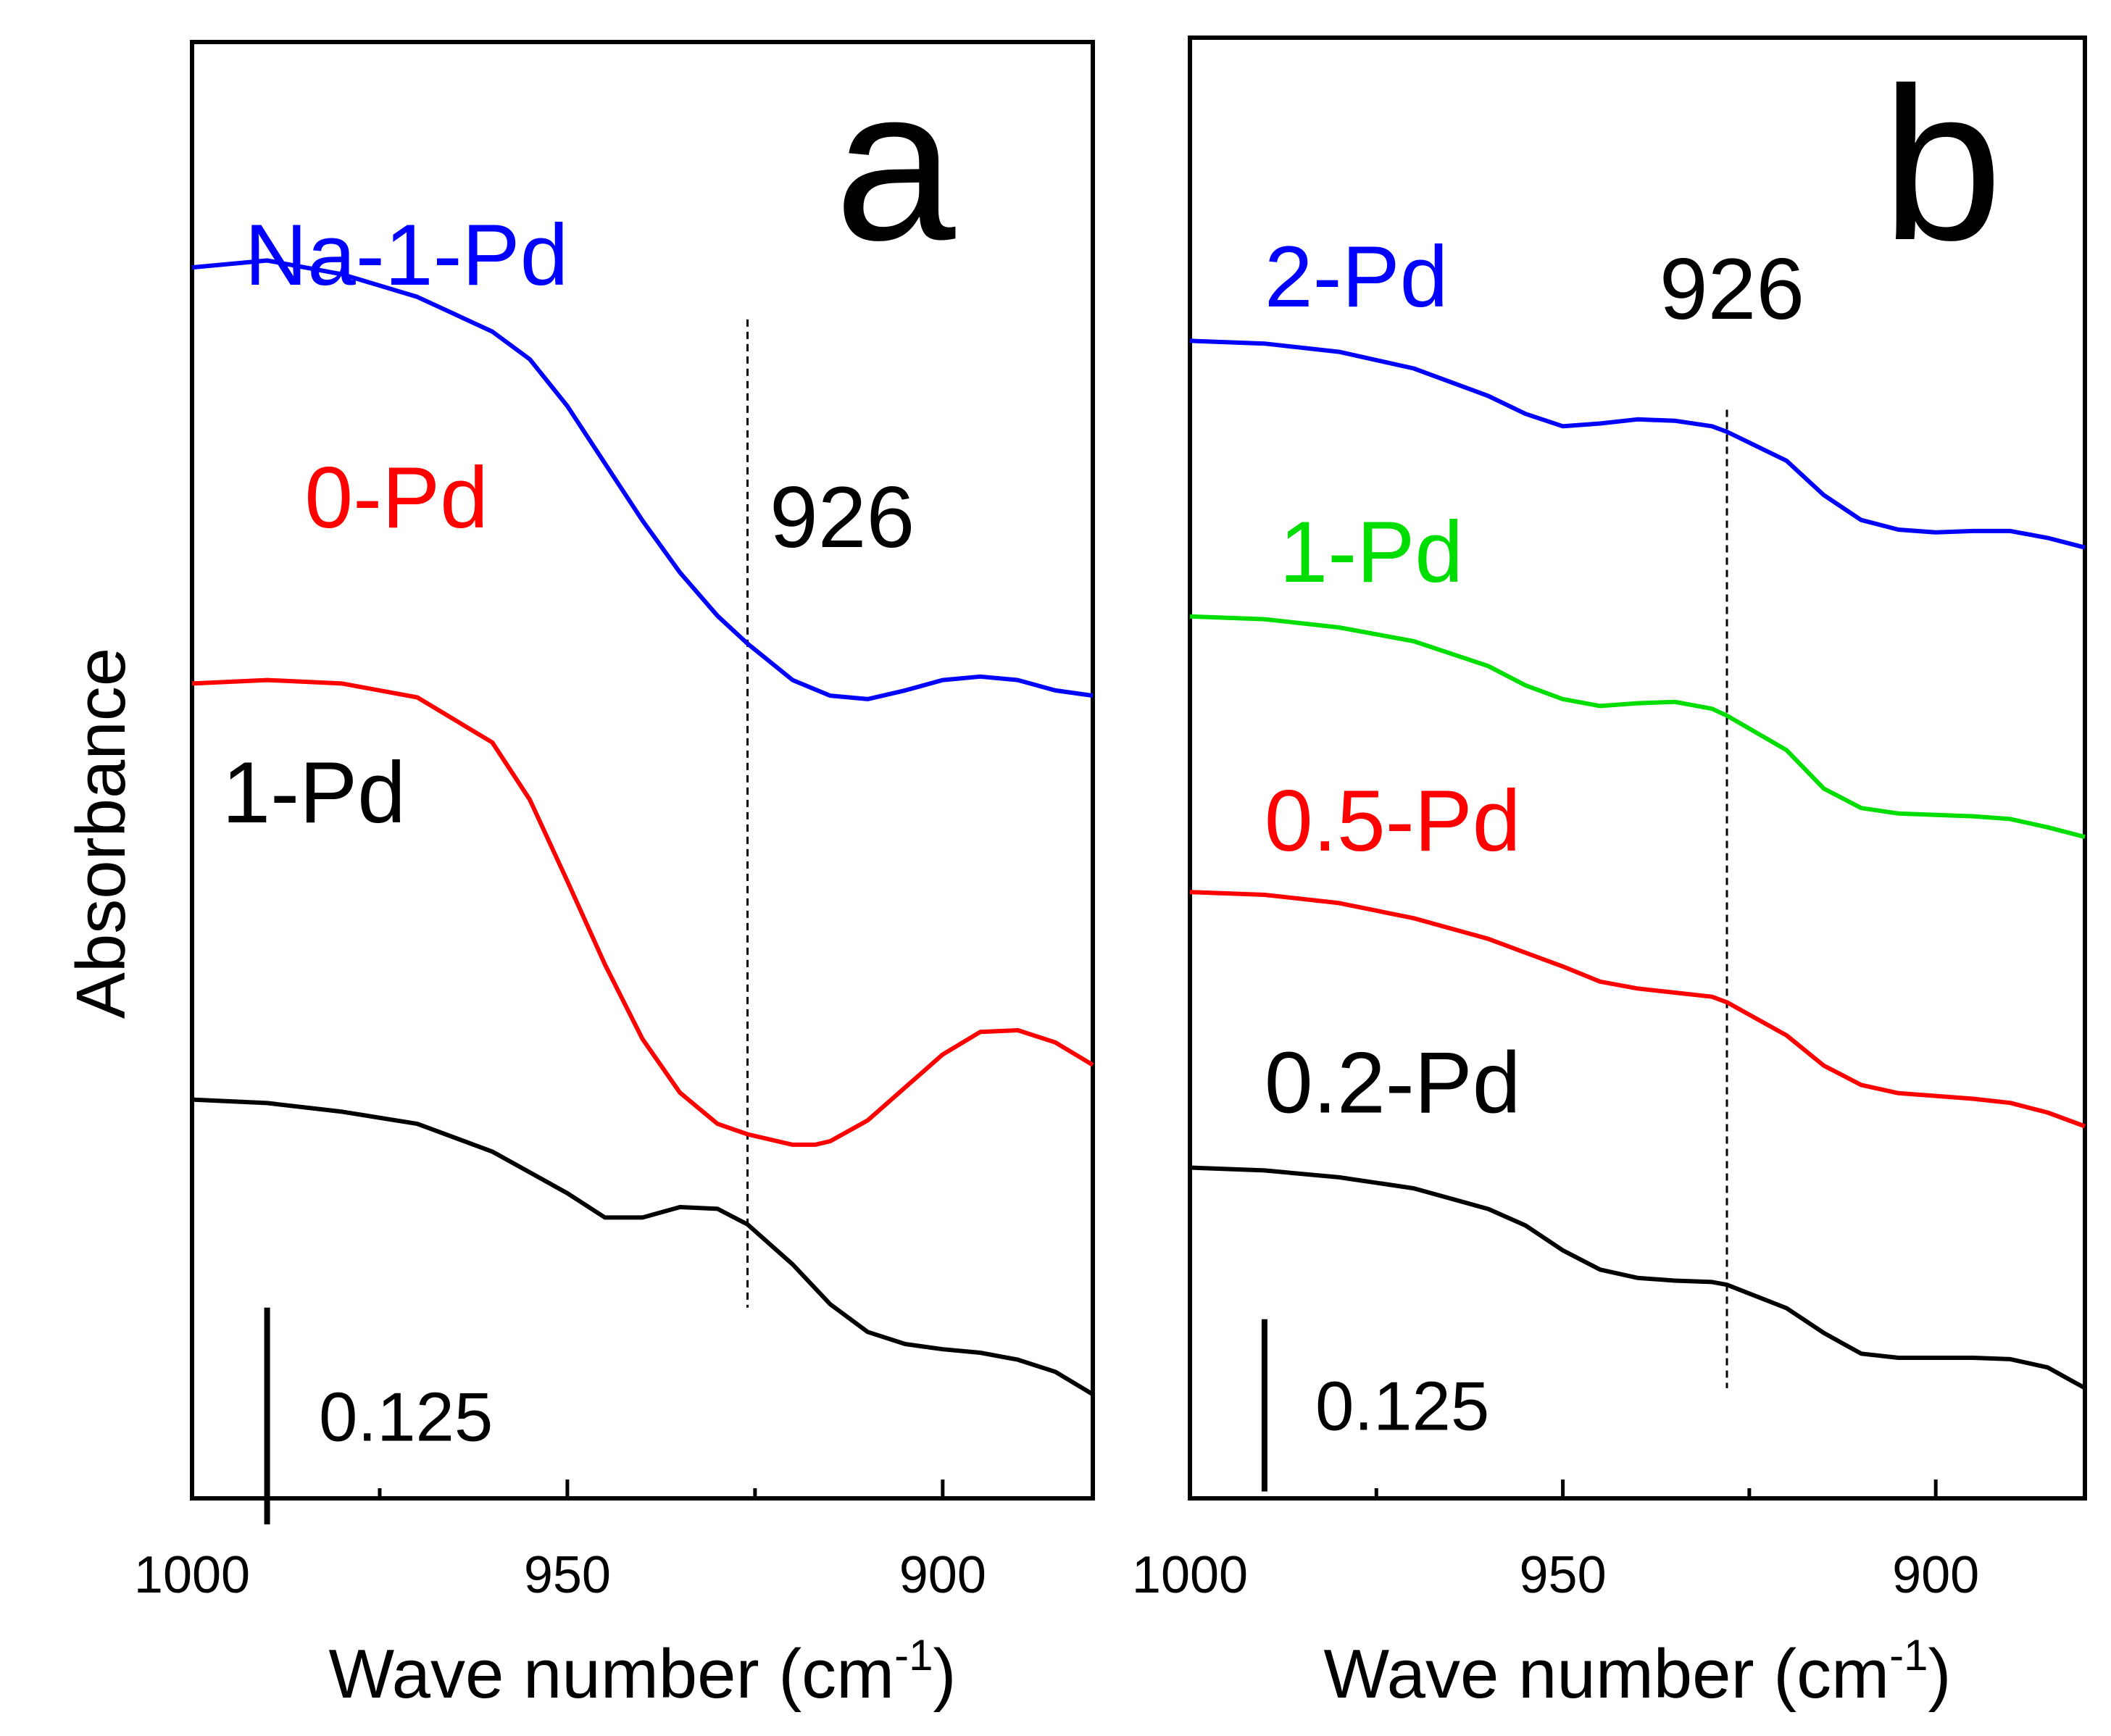 The image size is (2111, 1736). I want to click on panel-letter: b, so click(1942, 163).